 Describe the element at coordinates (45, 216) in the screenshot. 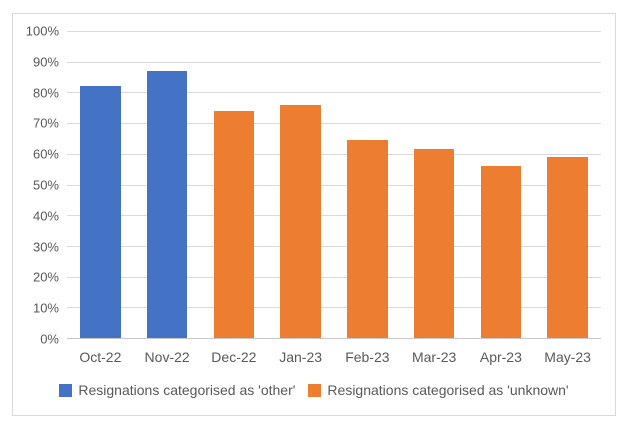

I see `y-tick-label: 40%` at that location.